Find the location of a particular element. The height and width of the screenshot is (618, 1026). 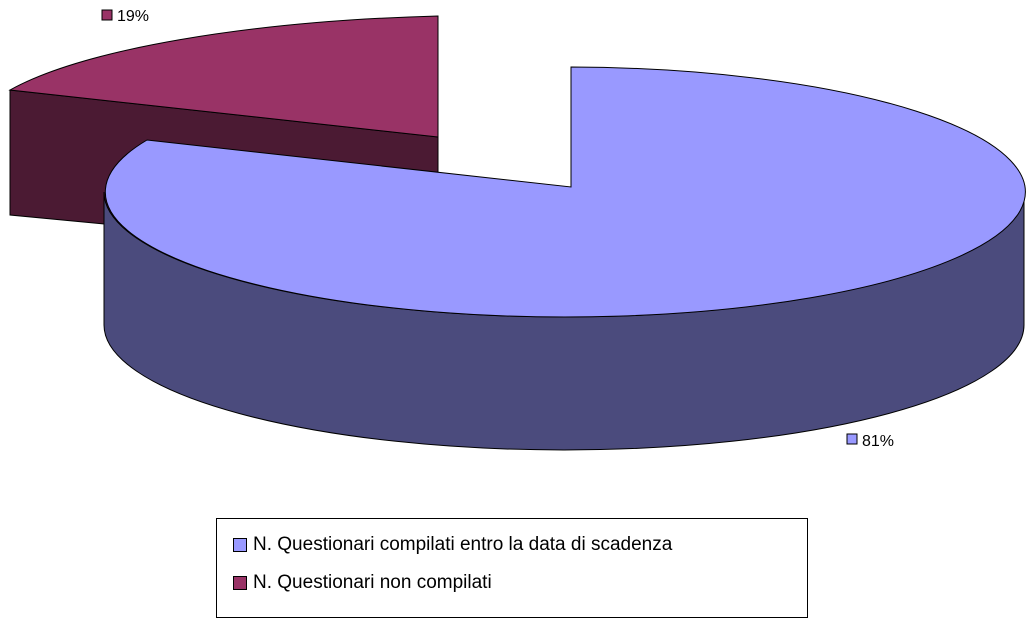

data-label-81: 81% is located at coordinates (870, 441).